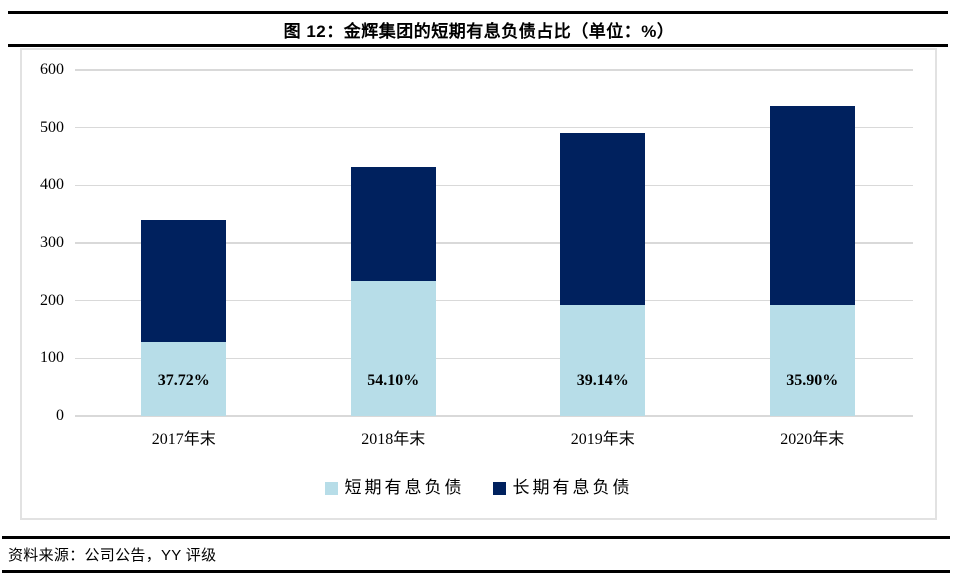  Describe the element at coordinates (602, 380) in the screenshot. I see `bar-percent-label: 39.14%` at that location.